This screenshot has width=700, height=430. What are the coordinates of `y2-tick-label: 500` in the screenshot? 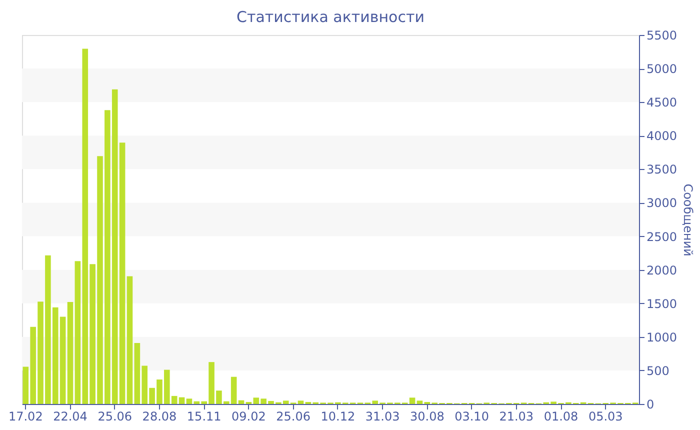 It's located at (658, 371).